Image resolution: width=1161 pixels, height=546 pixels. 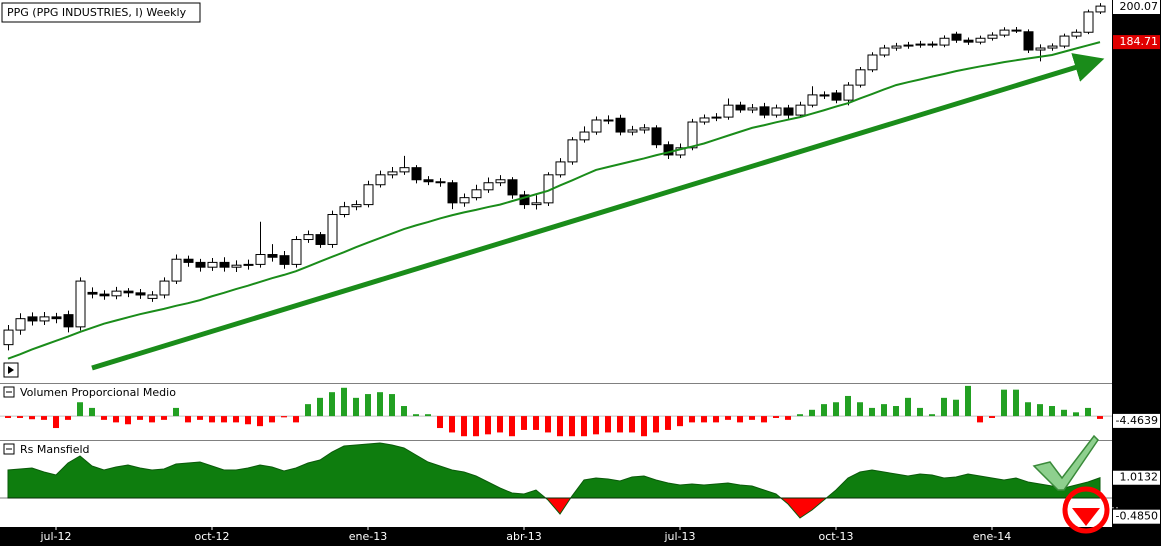 I want to click on value-label: 200.07, so click(x=1139, y=6).